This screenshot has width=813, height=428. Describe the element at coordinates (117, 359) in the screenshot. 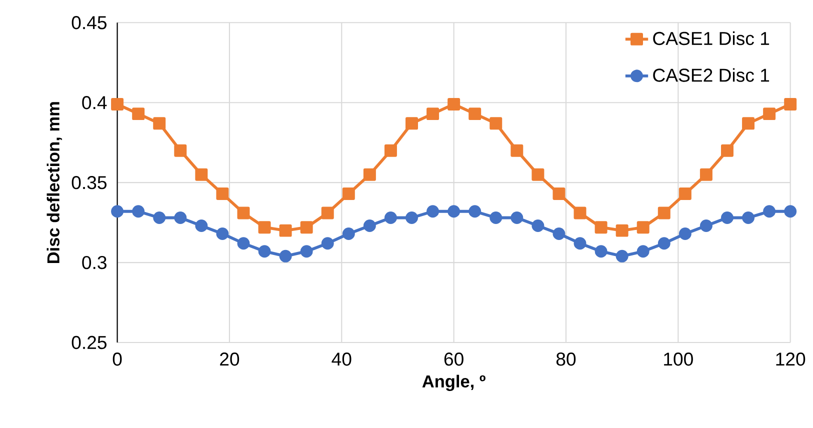

I see `x-tick-label: 0` at that location.